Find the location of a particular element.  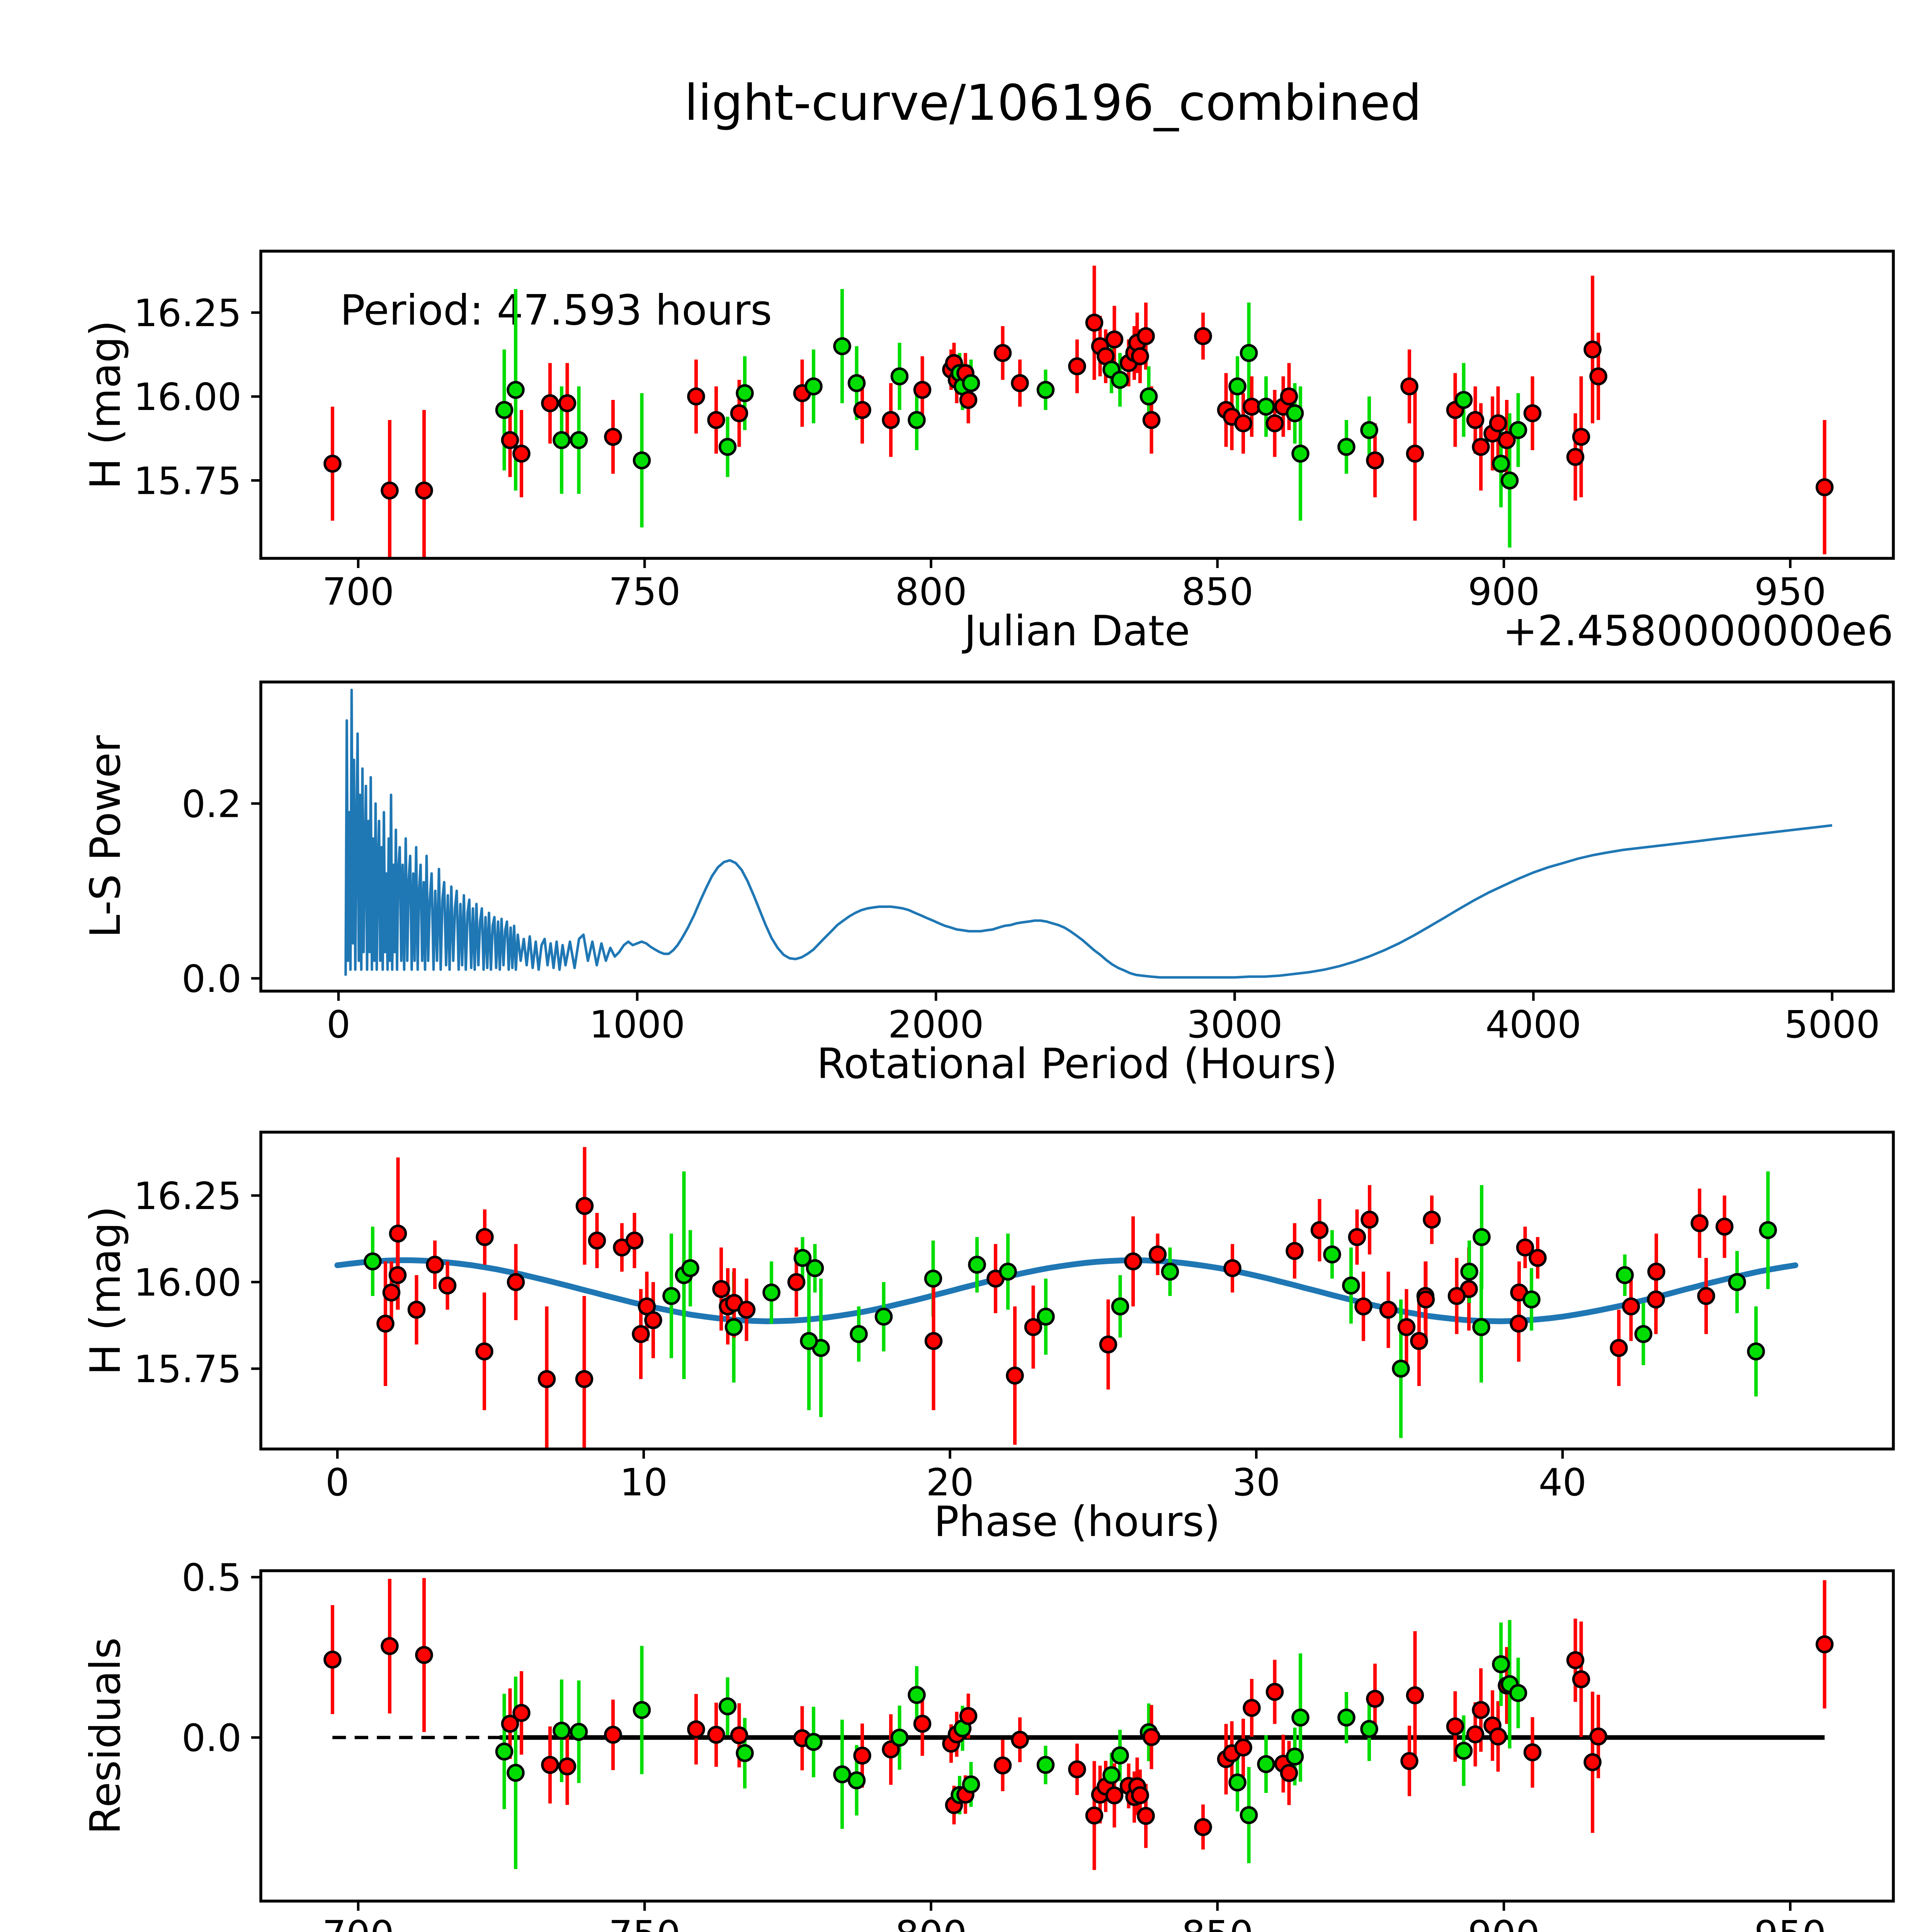

model-curve is located at coordinates (1066, 1291).